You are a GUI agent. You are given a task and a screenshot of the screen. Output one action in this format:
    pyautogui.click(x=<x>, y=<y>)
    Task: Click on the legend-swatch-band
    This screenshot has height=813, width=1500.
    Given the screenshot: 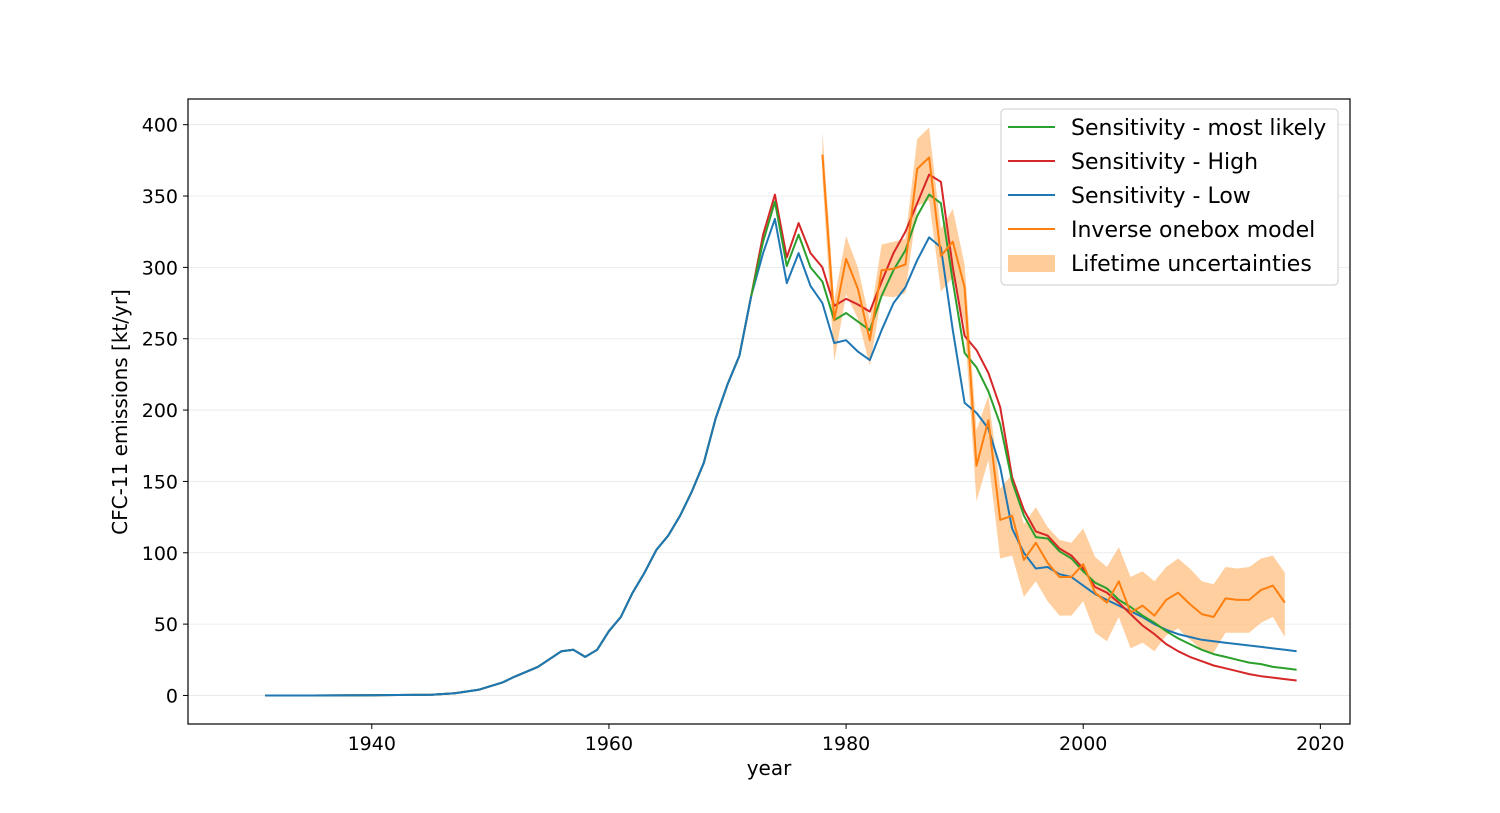 What is the action you would take?
    pyautogui.click(x=1031, y=263)
    